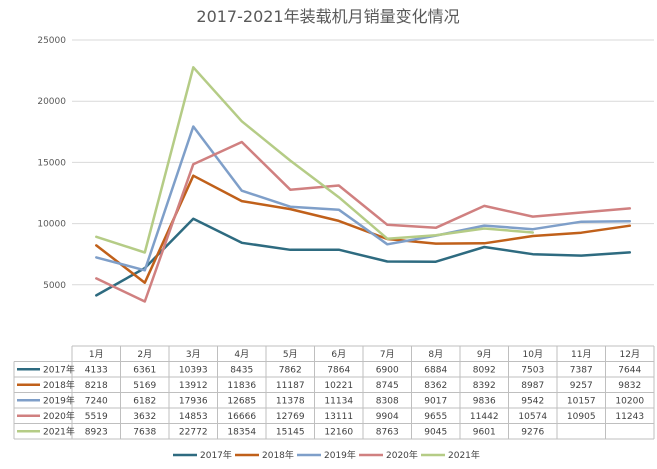 The width and height of the screenshot is (657, 469). Describe the element at coordinates (51, 41) in the screenshot. I see `y-tick-label: 25000` at that location.